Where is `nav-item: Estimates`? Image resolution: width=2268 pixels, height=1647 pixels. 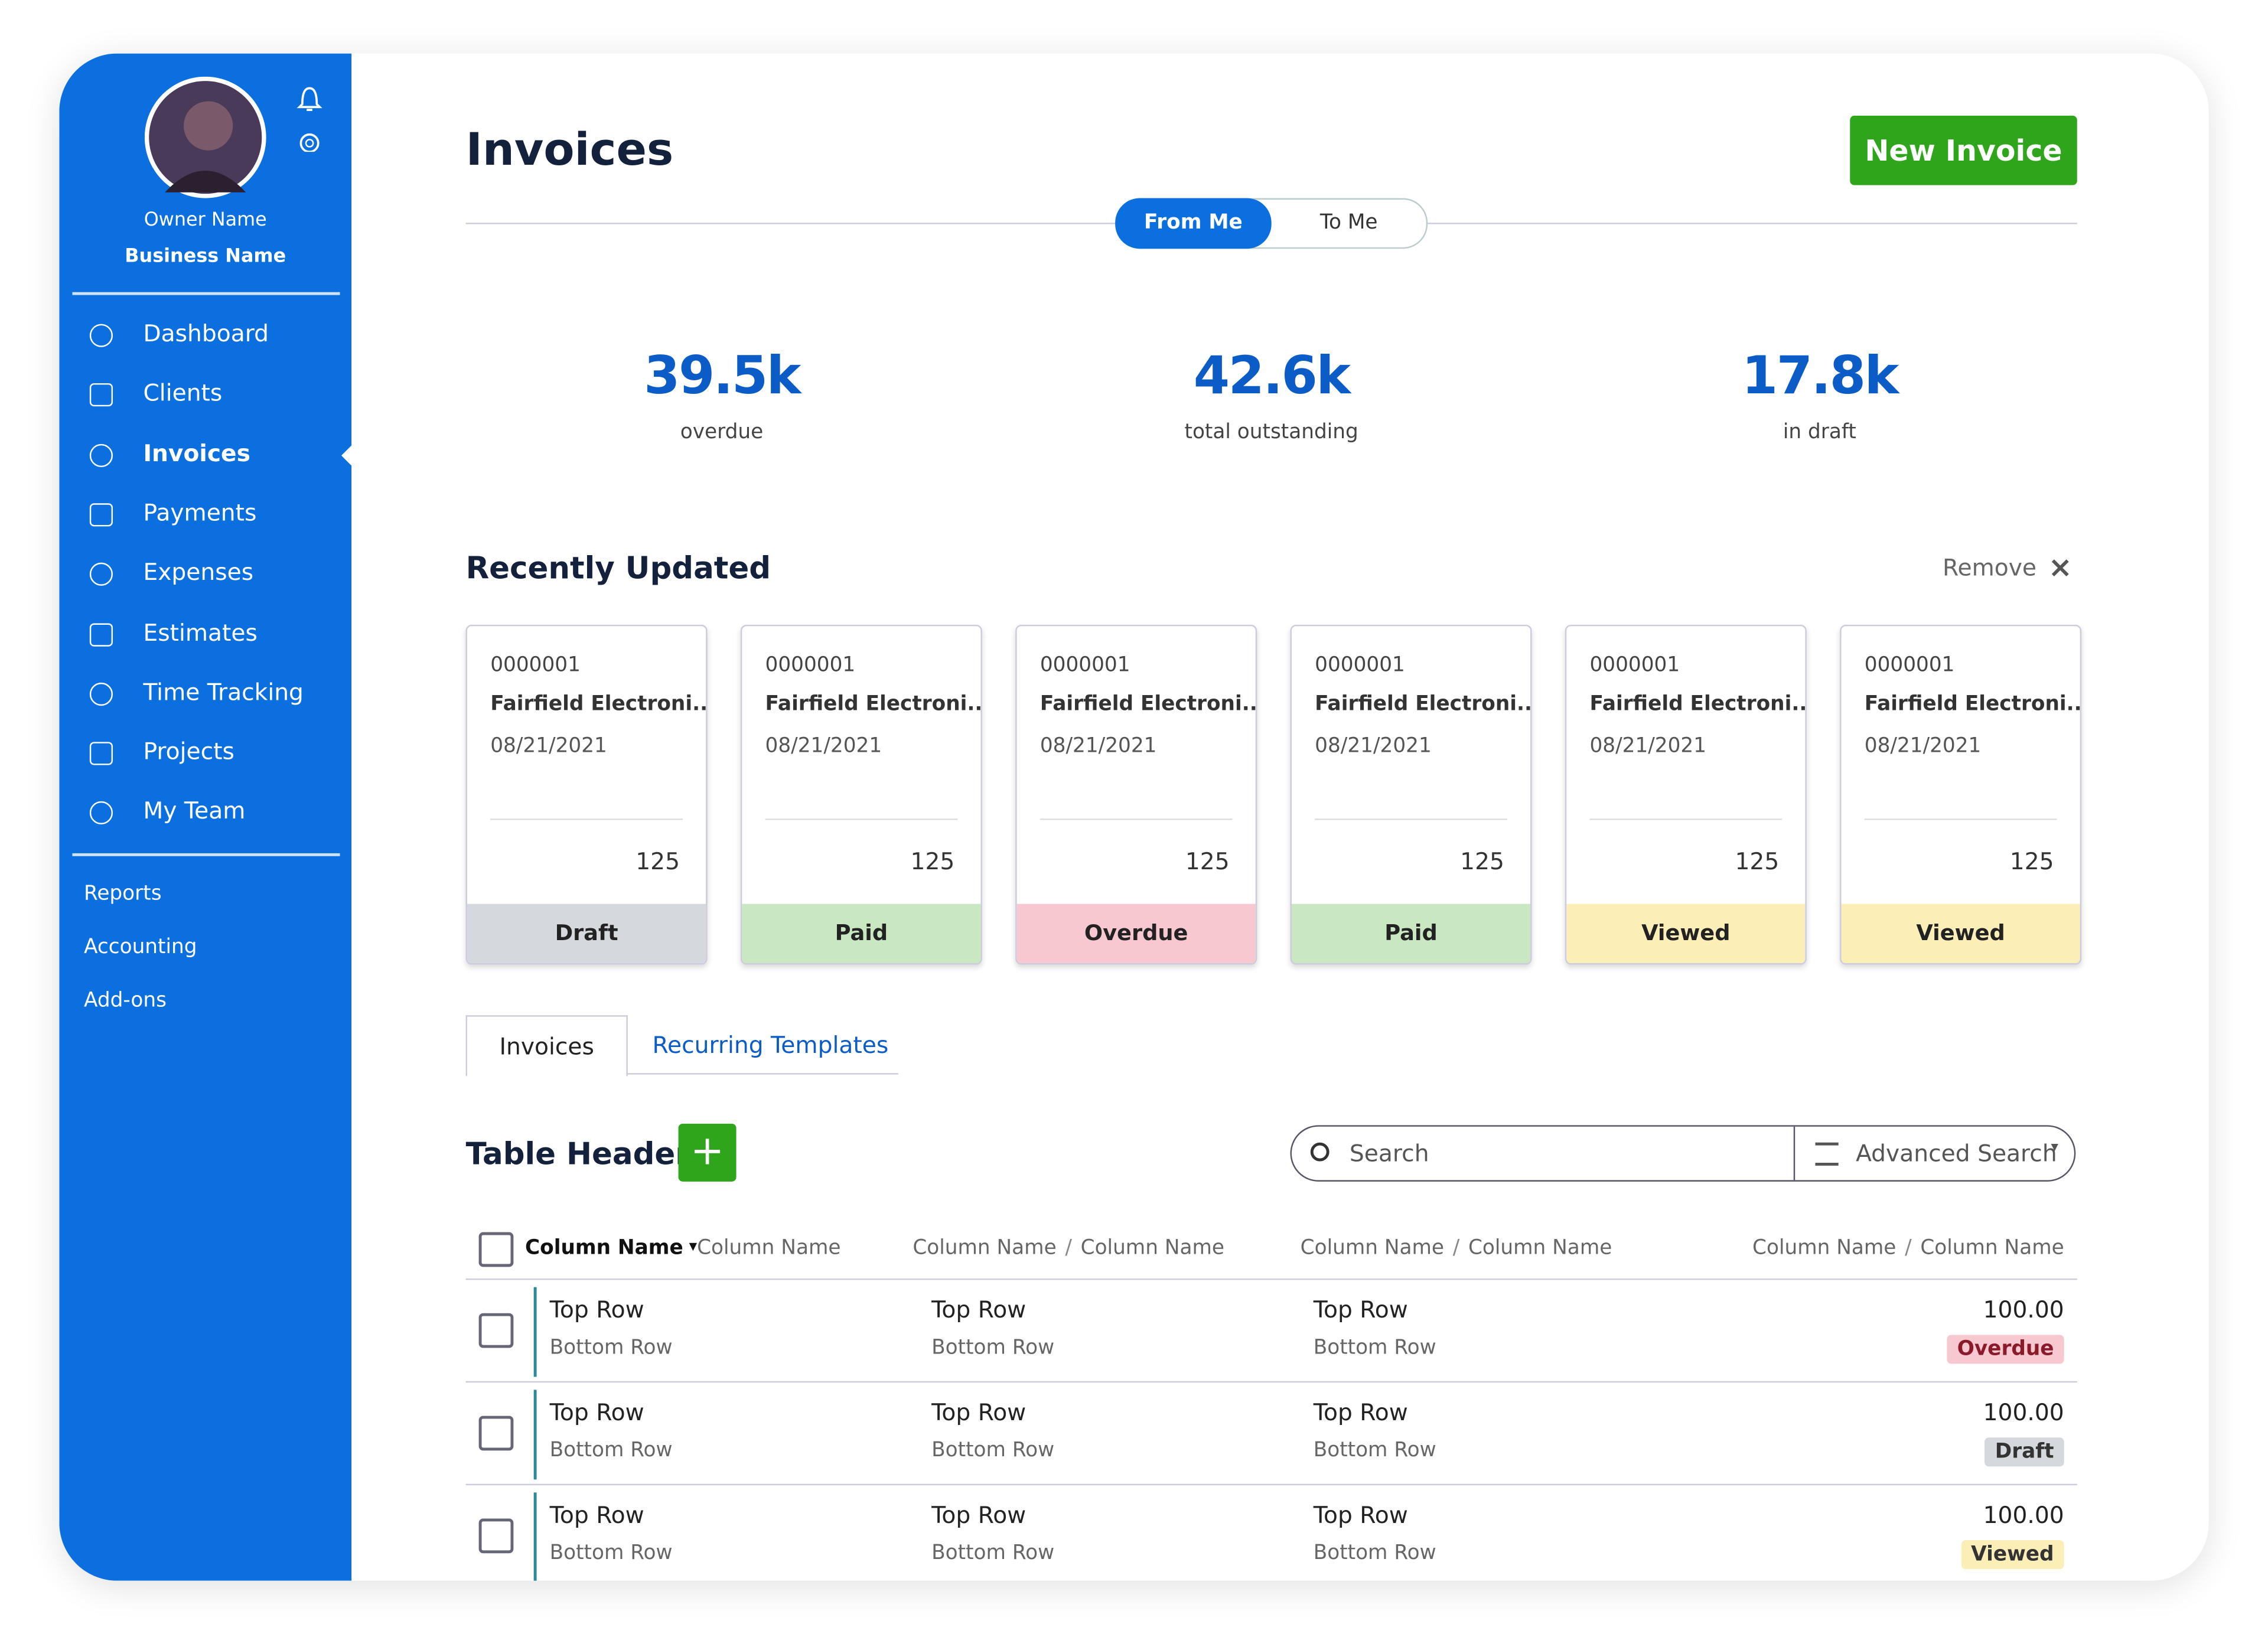
nav-item: Estimates is located at coordinates (200, 632).